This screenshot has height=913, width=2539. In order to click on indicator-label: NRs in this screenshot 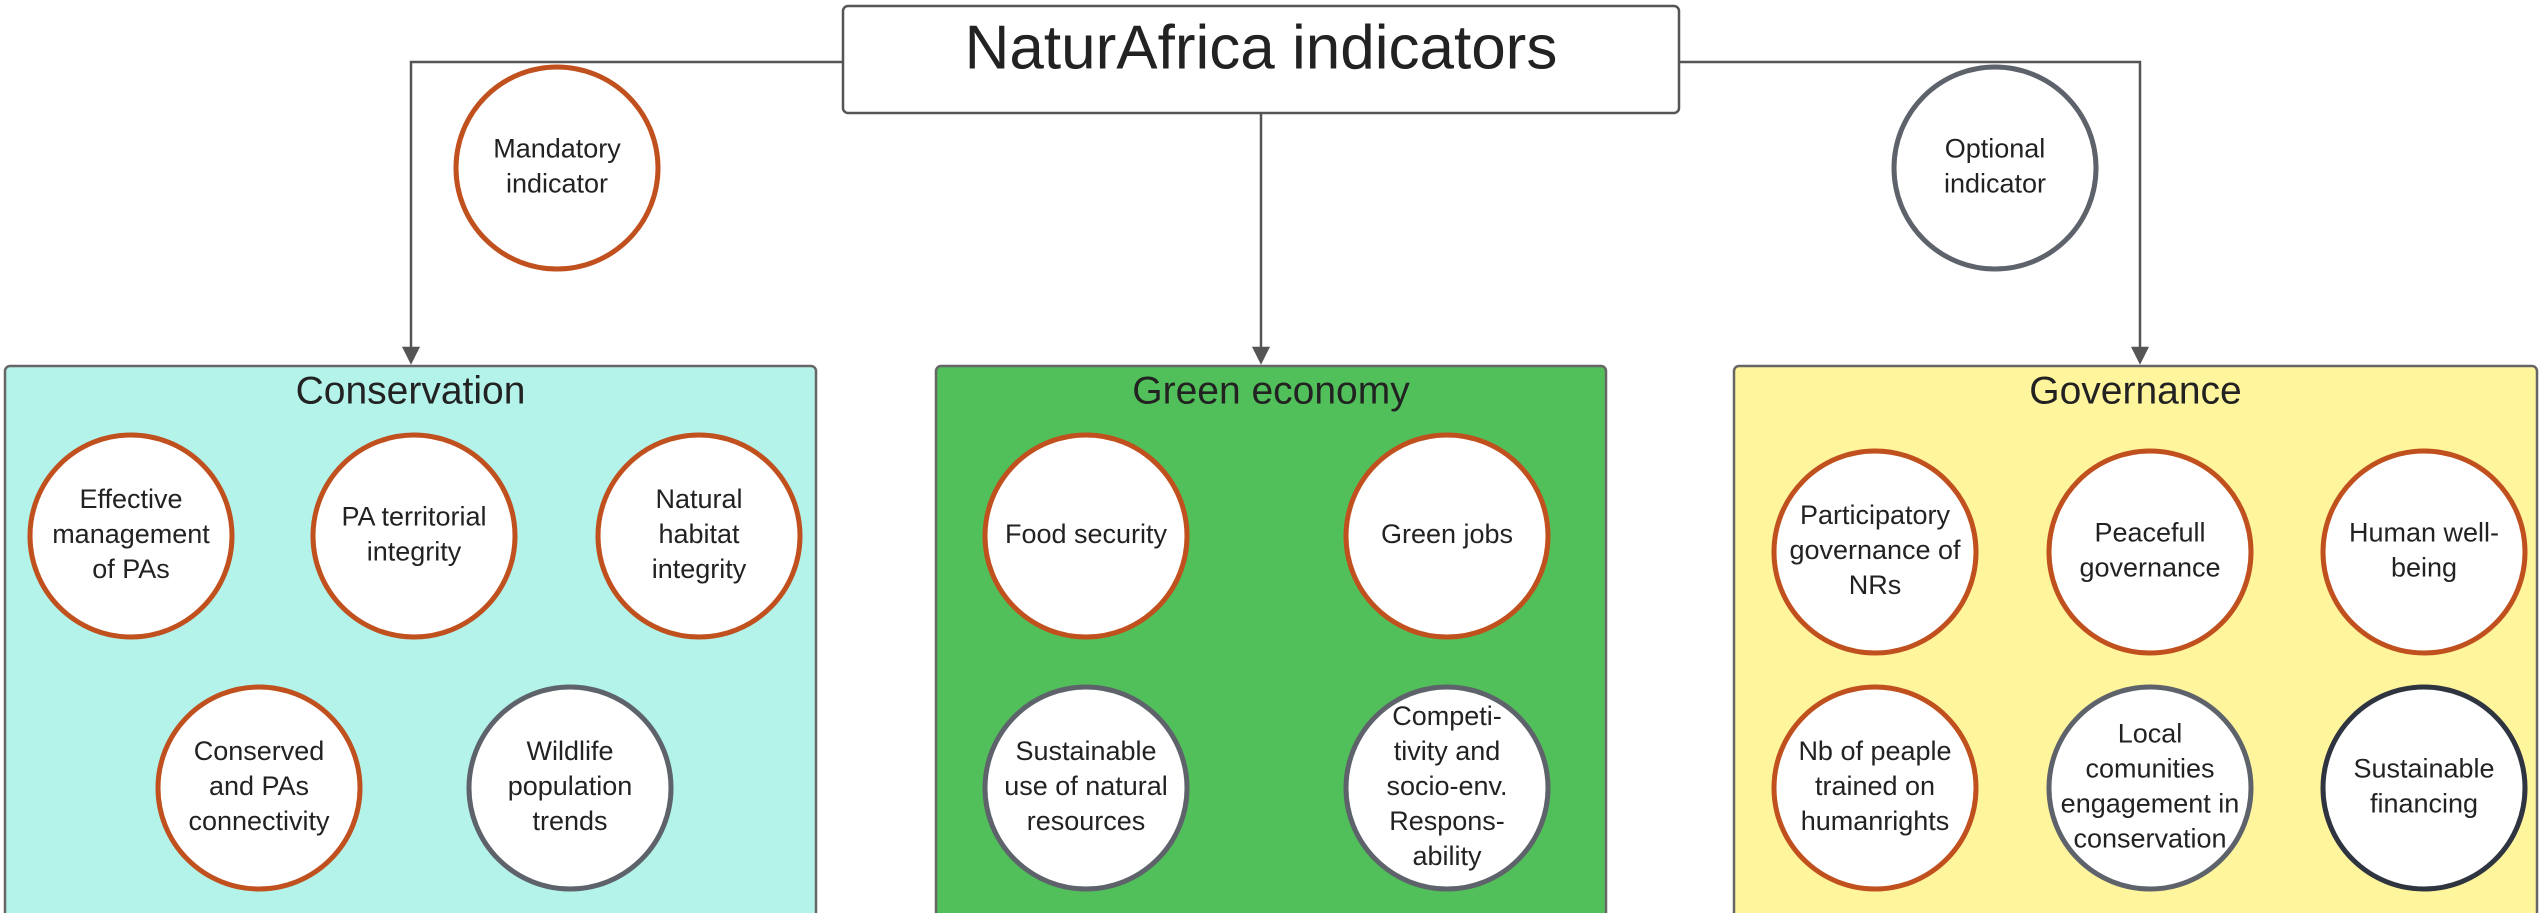, I will do `click(1875, 585)`.